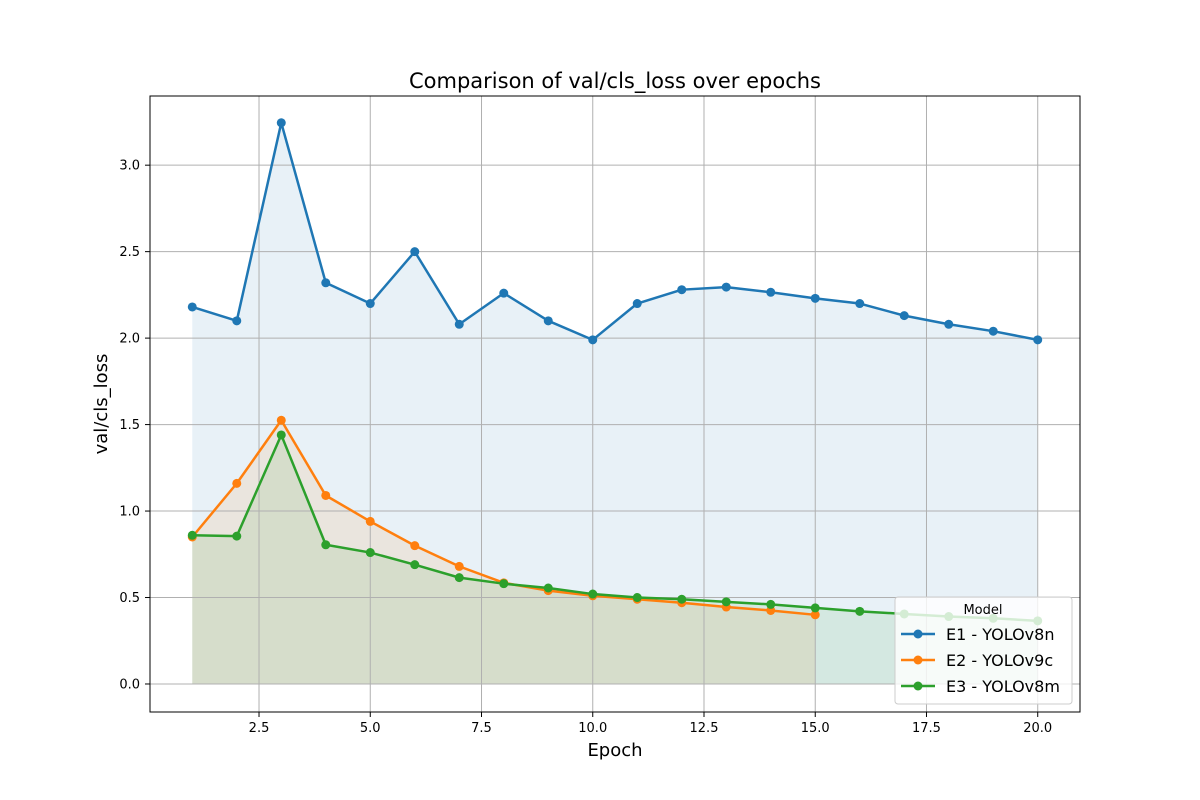 Image resolution: width=1200 pixels, height=800 pixels. What do you see at coordinates (614, 750) in the screenshot?
I see `x-axis-title: Epoch` at bounding box center [614, 750].